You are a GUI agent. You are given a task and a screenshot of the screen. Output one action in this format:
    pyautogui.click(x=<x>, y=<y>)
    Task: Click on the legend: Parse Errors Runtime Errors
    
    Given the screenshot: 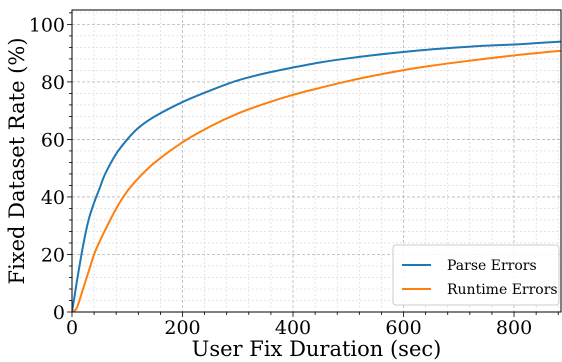 What is the action you would take?
    pyautogui.click(x=476, y=275)
    